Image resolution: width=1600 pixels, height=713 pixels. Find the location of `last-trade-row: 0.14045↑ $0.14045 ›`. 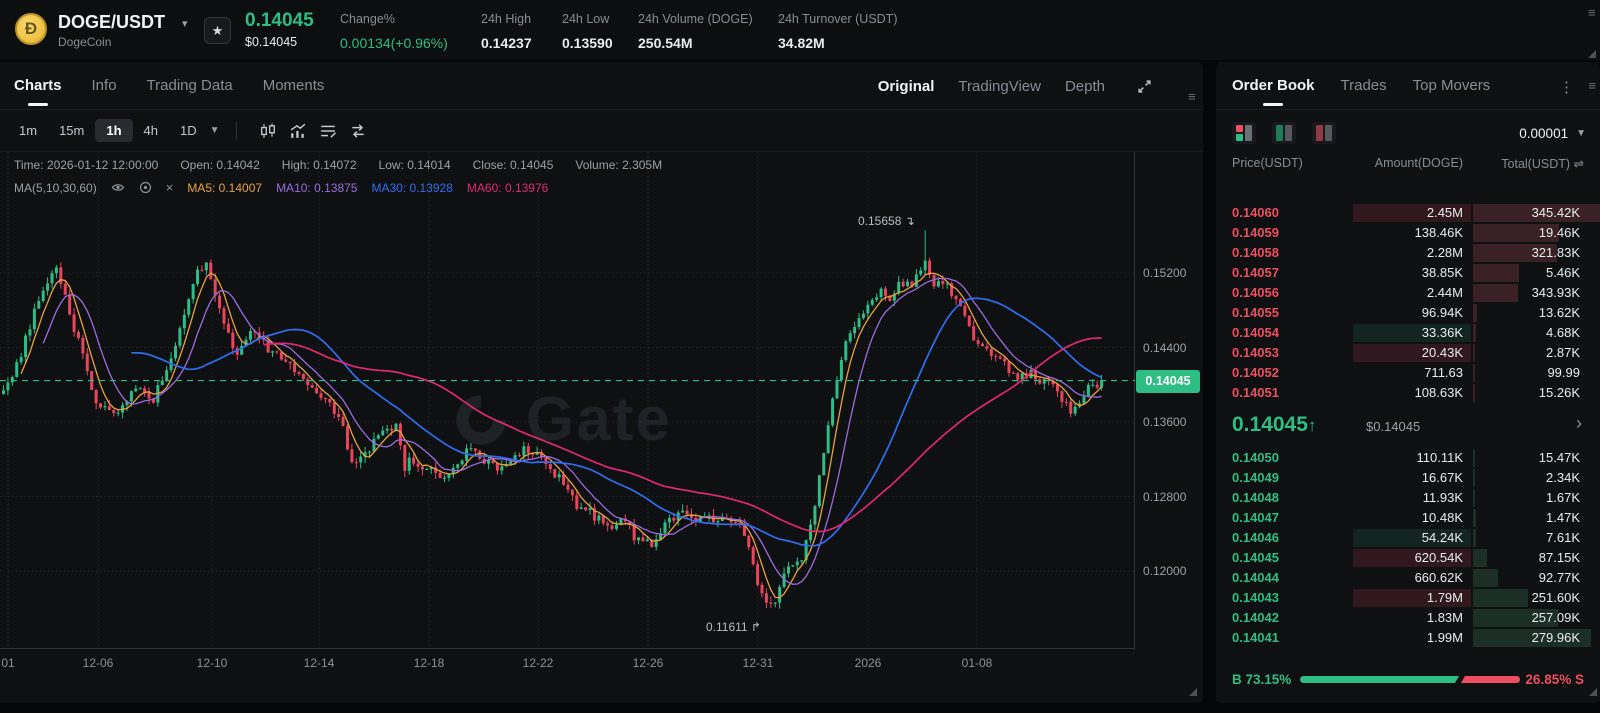

last-trade-row: 0.14045↑ $0.14045 › is located at coordinates (1408, 425).